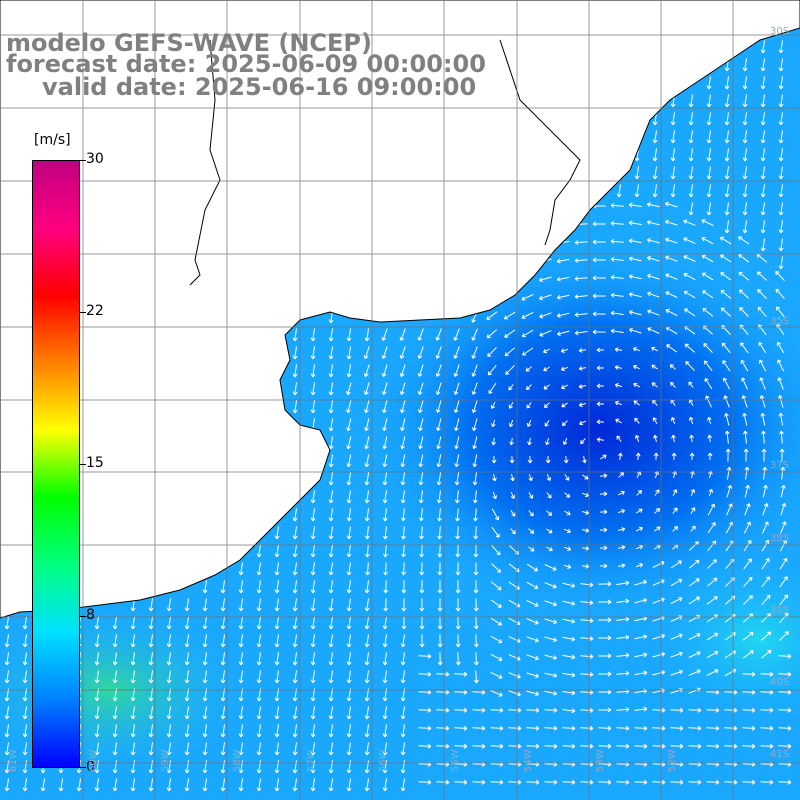 Image resolution: width=800 pixels, height=800 pixels. What do you see at coordinates (246, 64) in the screenshot?
I see `forecast-date: forecast date: 2025-06-09 00:00:00` at bounding box center [246, 64].